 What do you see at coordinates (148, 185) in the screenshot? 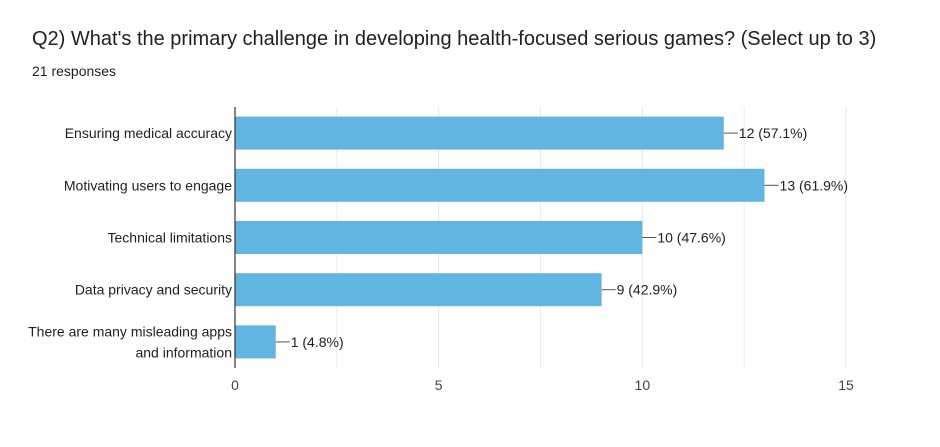
I see `category-label: Motivating users to engage` at bounding box center [148, 185].